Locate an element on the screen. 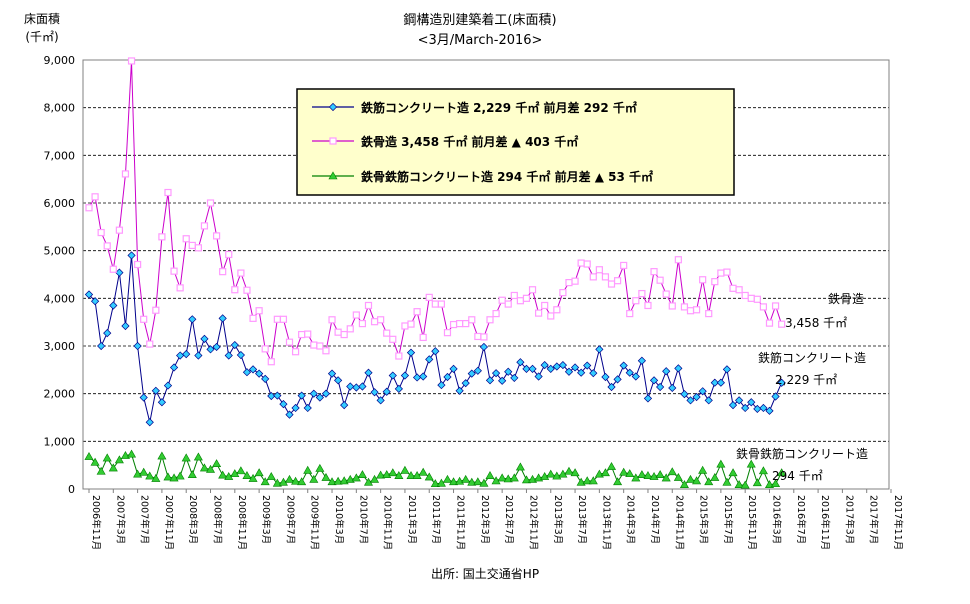 Image resolution: width=970 pixels, height=604 pixels. legend-box is located at coordinates (515, 142).